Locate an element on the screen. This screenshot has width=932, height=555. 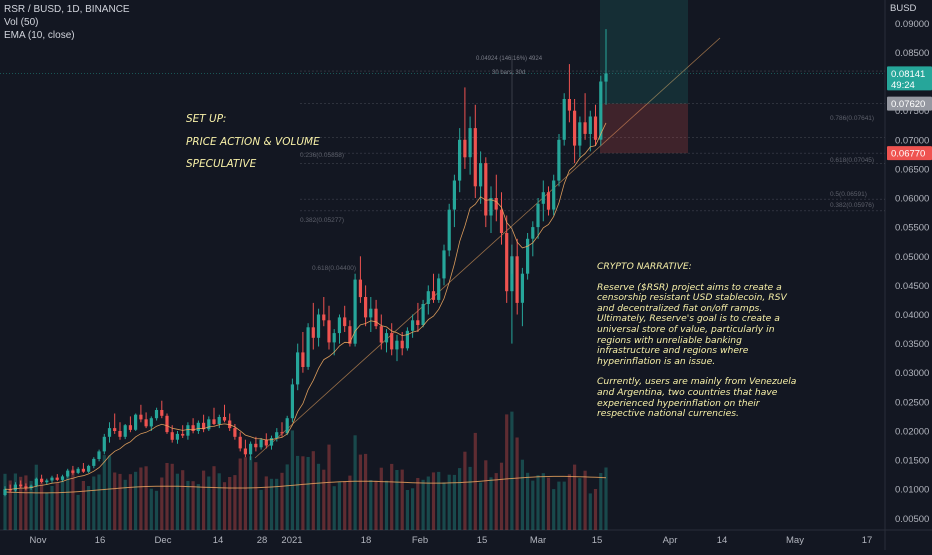
stop-price-label: 0.06770 is located at coordinates (908, 154).